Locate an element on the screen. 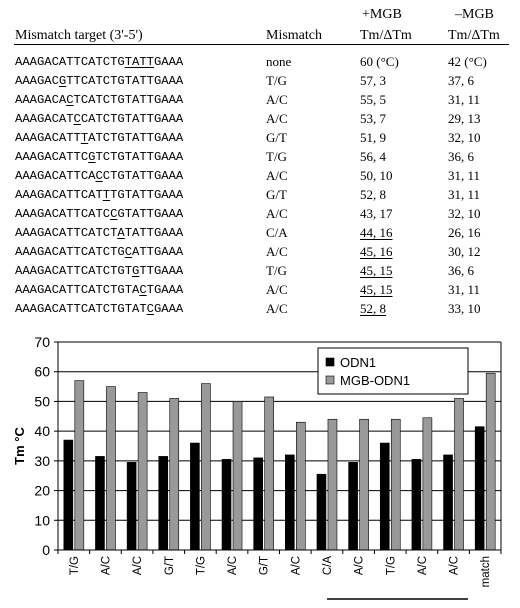  seq-pre: AAAGACATTCA is located at coordinates (55, 176).